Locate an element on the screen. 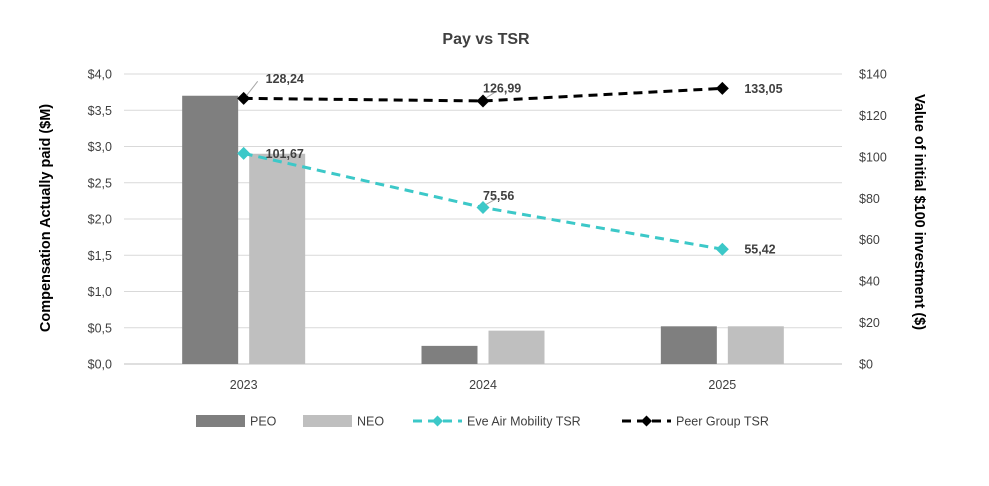  left-axis-ticks: $0,0 $0,5 $1,0 $1,5 $2,0 $2,5 $3,0 $3,5 $4,0 is located at coordinates (100, 220).